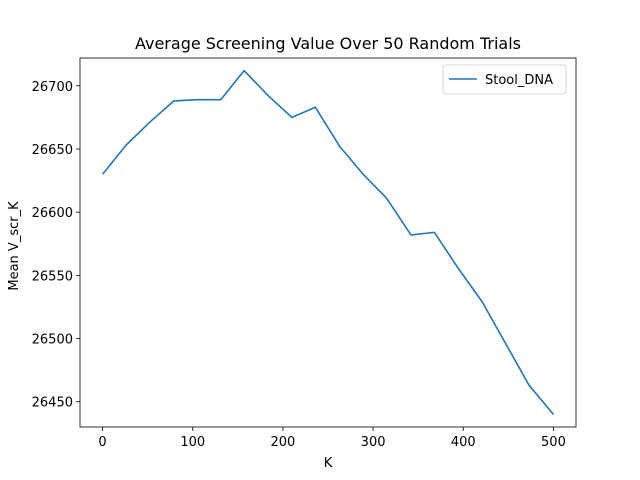 Image resolution: width=640 pixels, height=480 pixels. What do you see at coordinates (52, 87) in the screenshot?
I see `y-tick-label: 26700` at bounding box center [52, 87].